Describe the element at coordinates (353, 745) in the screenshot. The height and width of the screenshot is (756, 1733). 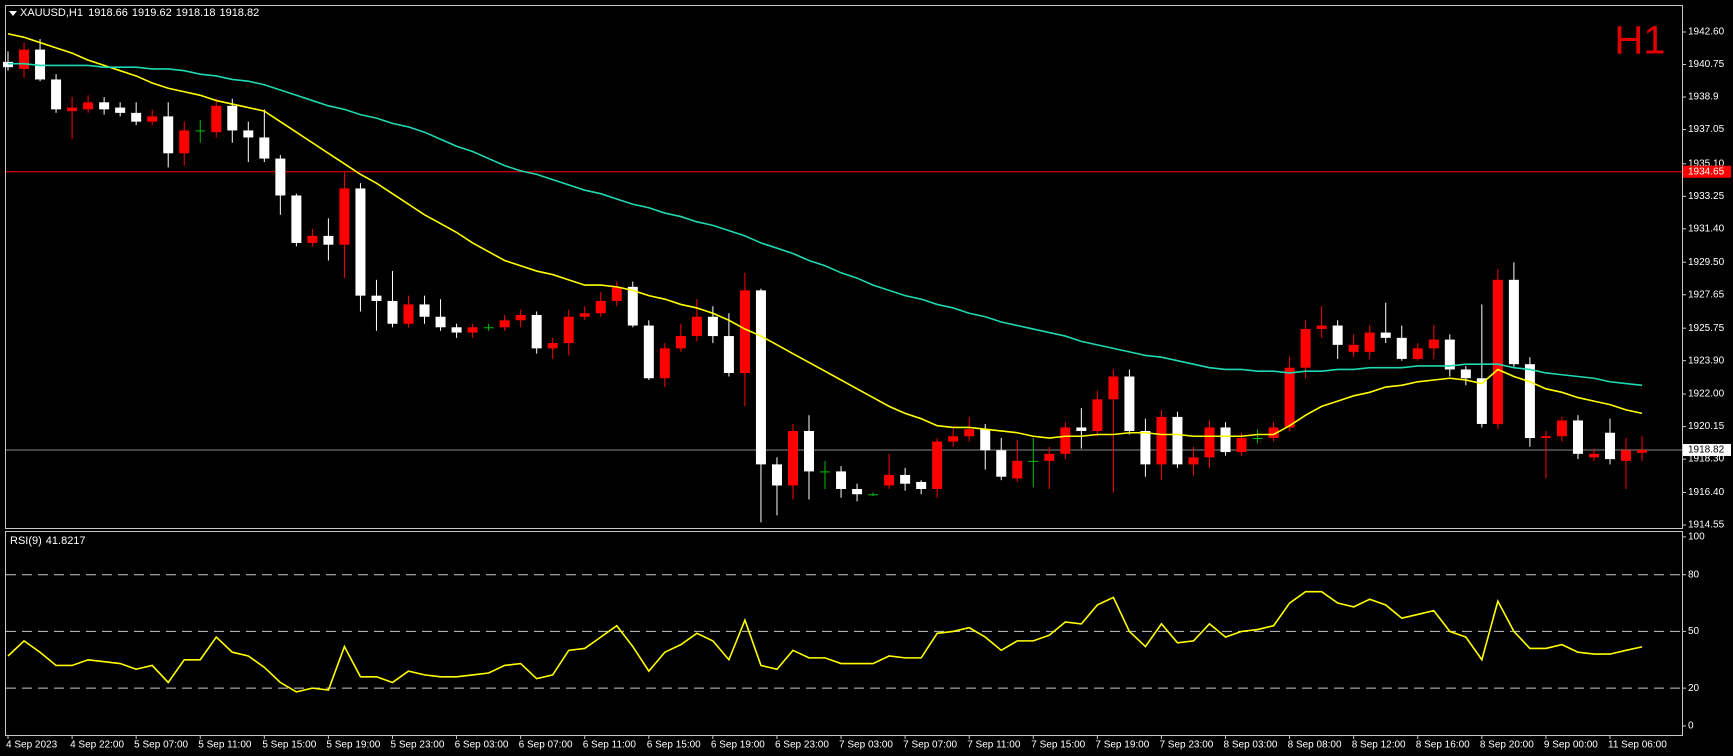
I see `x-tick-label: 5 Sep 19:00` at that location.